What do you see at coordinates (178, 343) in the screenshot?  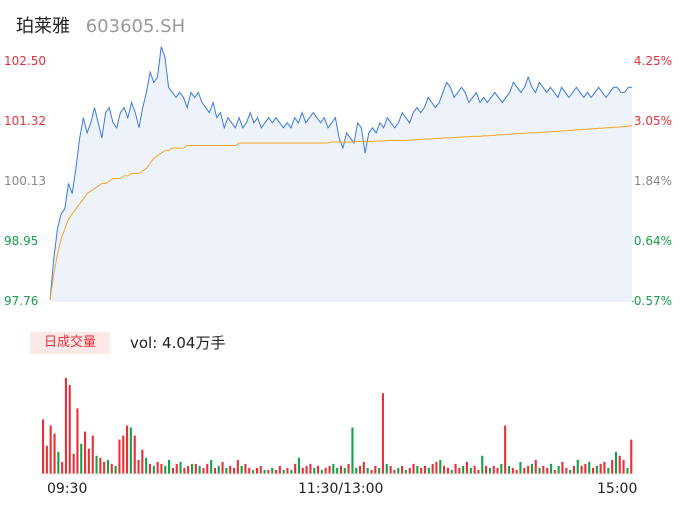 I see `volume-summary: vol: 4.04万手` at bounding box center [178, 343].